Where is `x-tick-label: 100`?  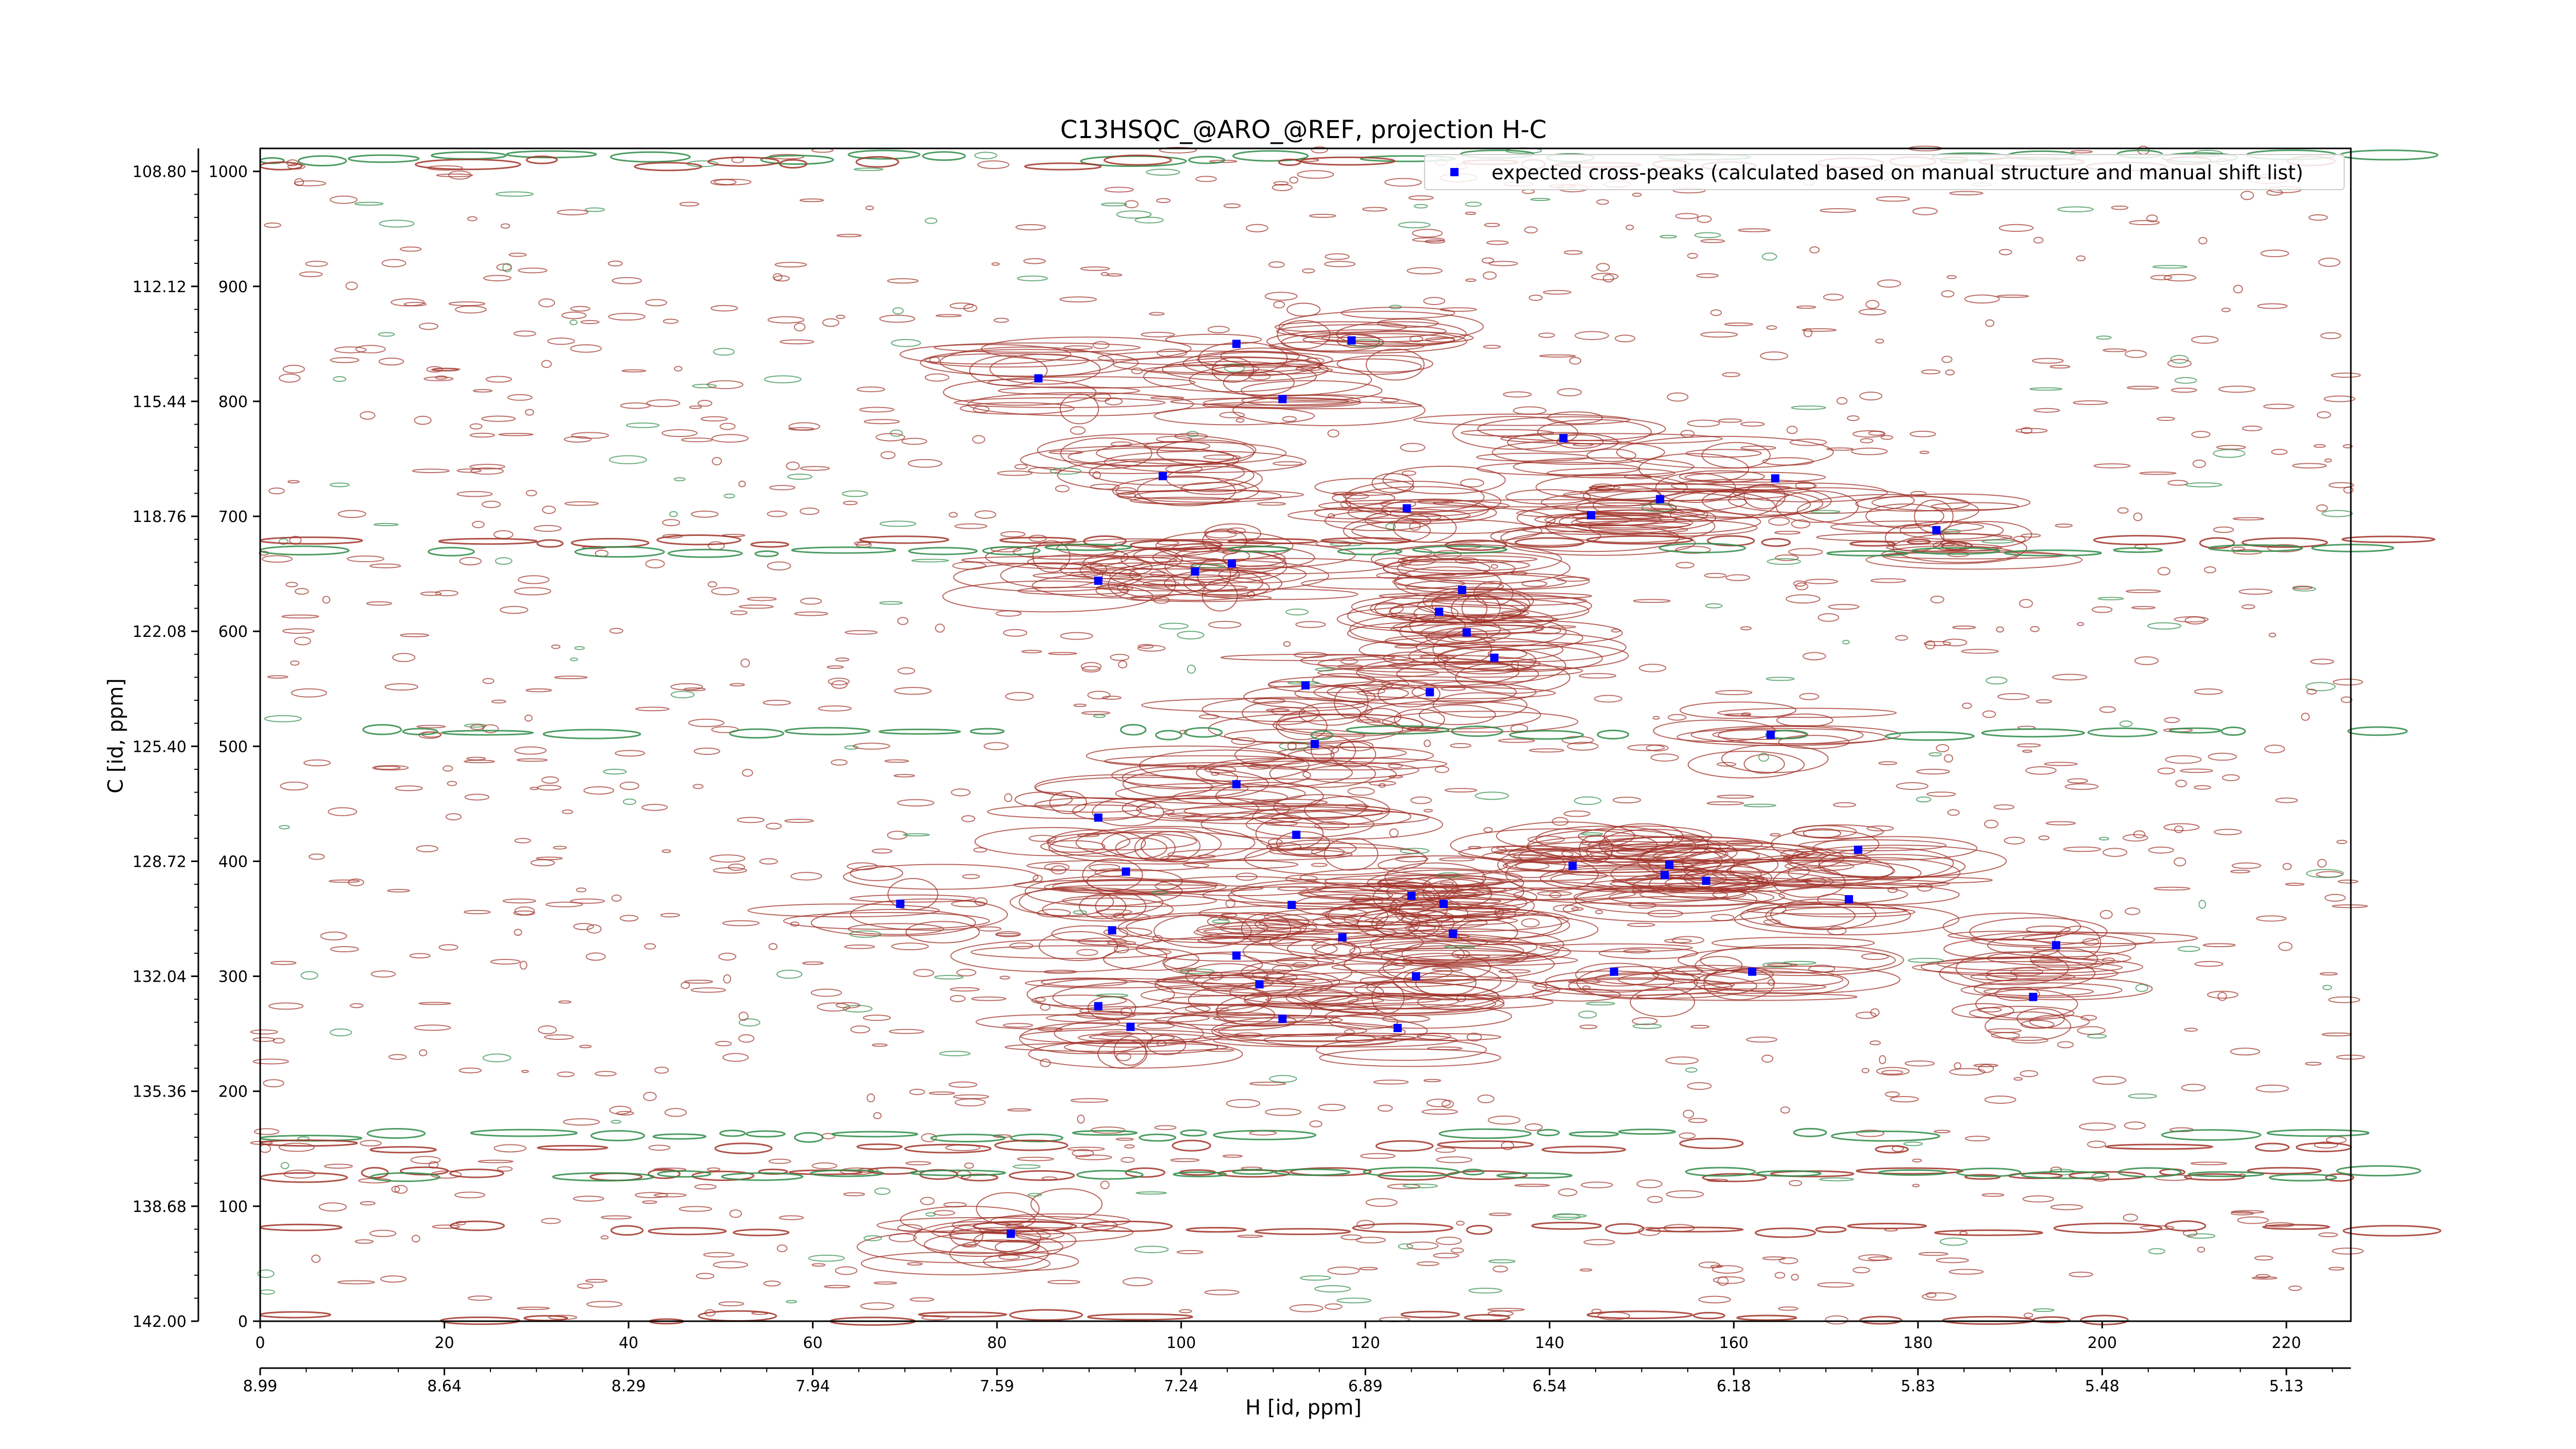
x-tick-label: 100 is located at coordinates (1181, 1343).